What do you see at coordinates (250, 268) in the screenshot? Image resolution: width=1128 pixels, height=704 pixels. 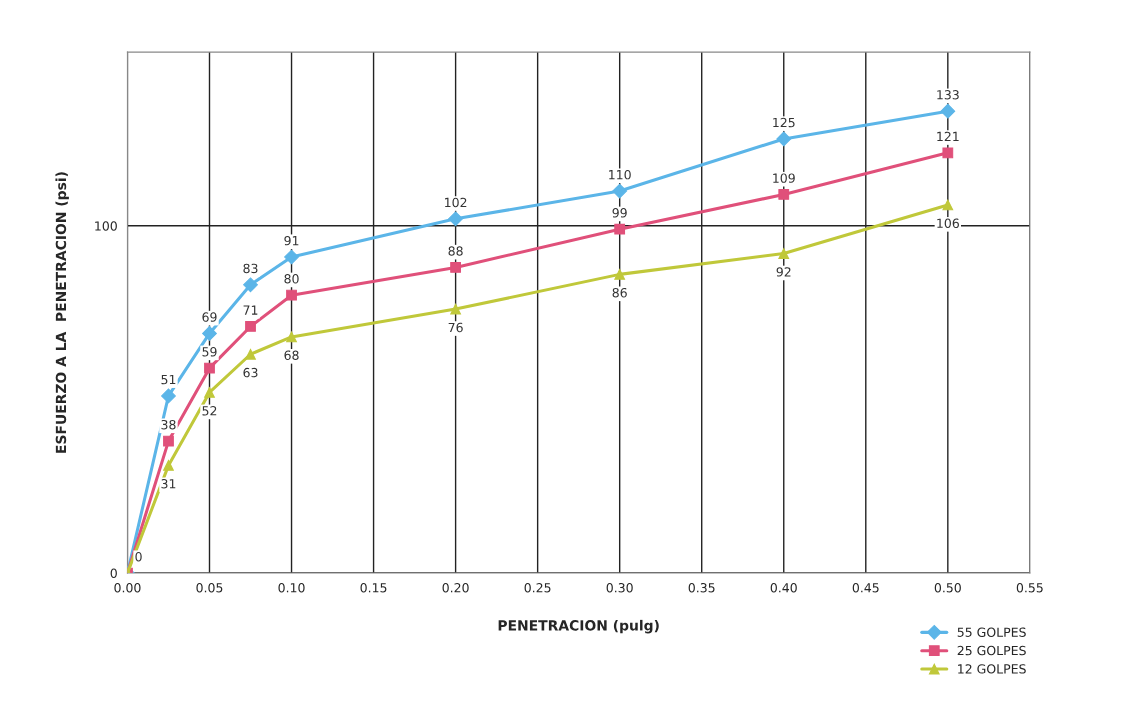 I see `data-label: 83` at bounding box center [250, 268].